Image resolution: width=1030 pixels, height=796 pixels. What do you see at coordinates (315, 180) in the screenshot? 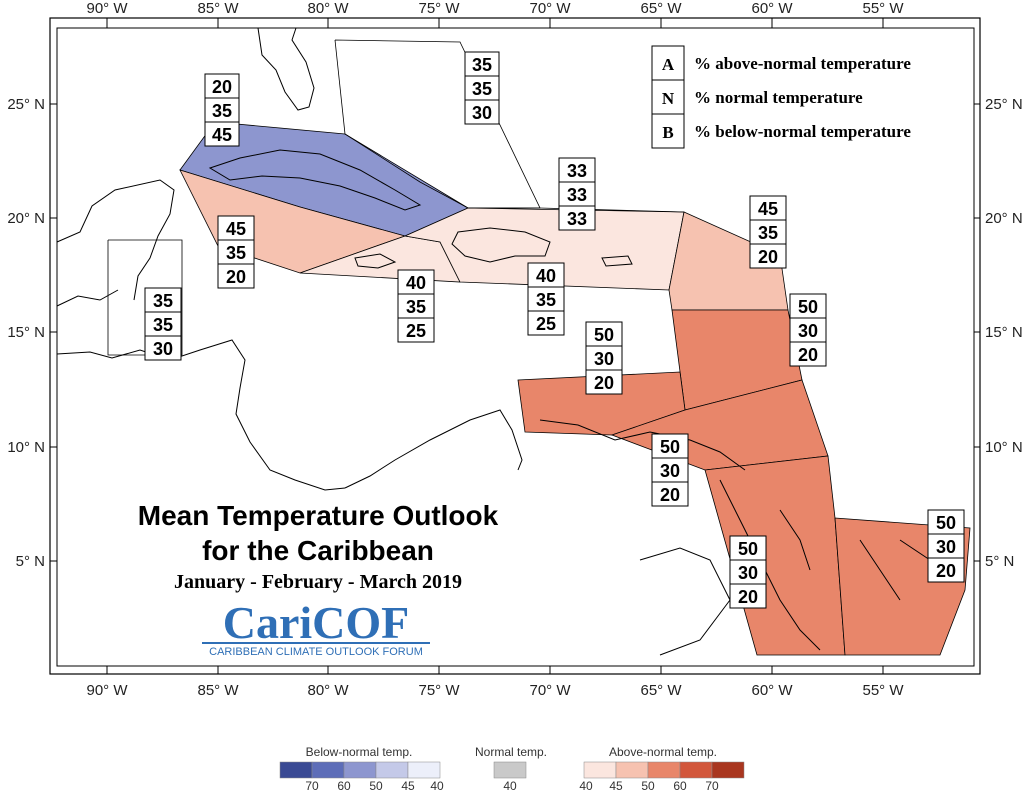
I see `cuba-coast` at bounding box center [315, 180].